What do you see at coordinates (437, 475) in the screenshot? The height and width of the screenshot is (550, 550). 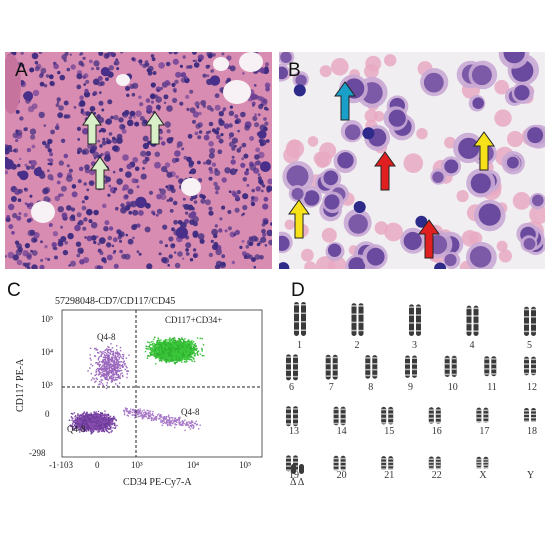 I see `chromosome-label: 22` at bounding box center [437, 475].